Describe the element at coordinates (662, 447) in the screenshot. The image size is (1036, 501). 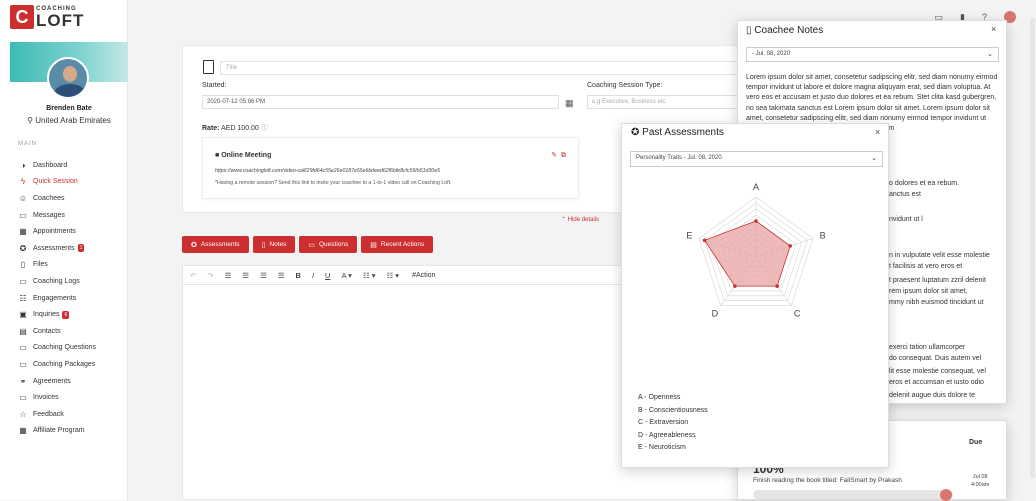
I see `legend-item: E - Neuroticism` at that location.